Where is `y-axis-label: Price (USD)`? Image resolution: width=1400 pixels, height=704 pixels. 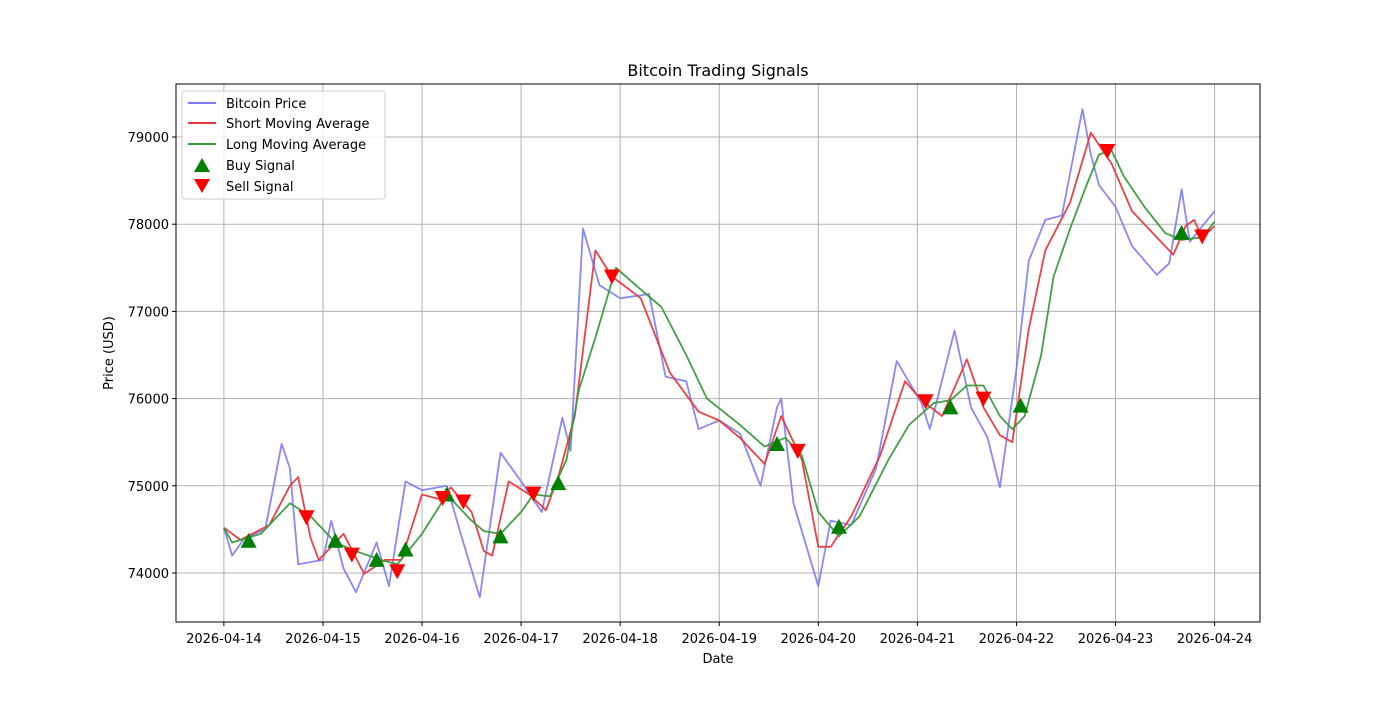 y-axis-label: Price (USD) is located at coordinates (109, 353).